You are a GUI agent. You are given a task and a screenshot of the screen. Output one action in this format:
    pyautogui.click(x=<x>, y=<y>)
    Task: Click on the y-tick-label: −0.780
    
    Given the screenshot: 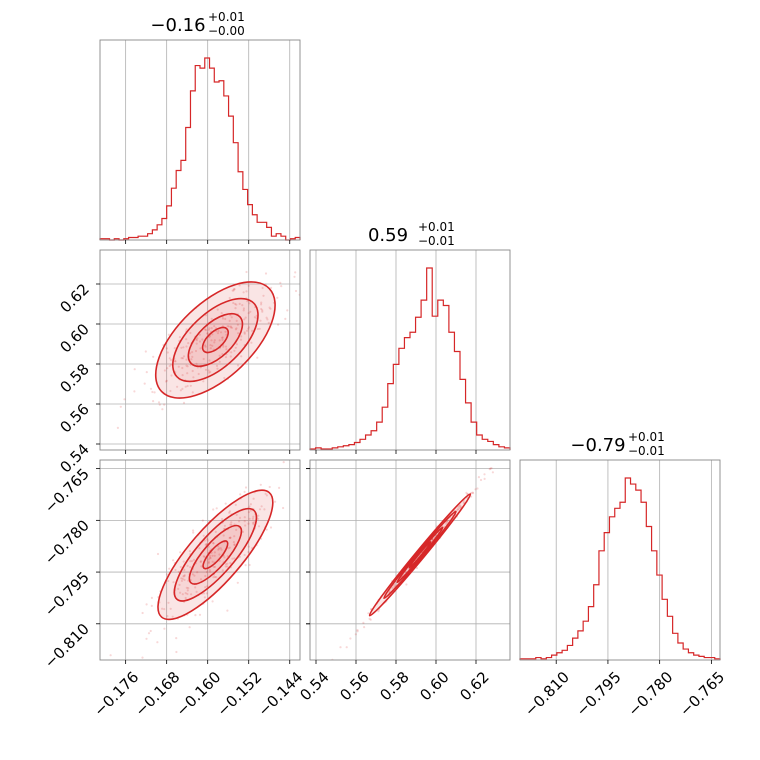 What is the action you would take?
    pyautogui.click(x=67, y=542)
    